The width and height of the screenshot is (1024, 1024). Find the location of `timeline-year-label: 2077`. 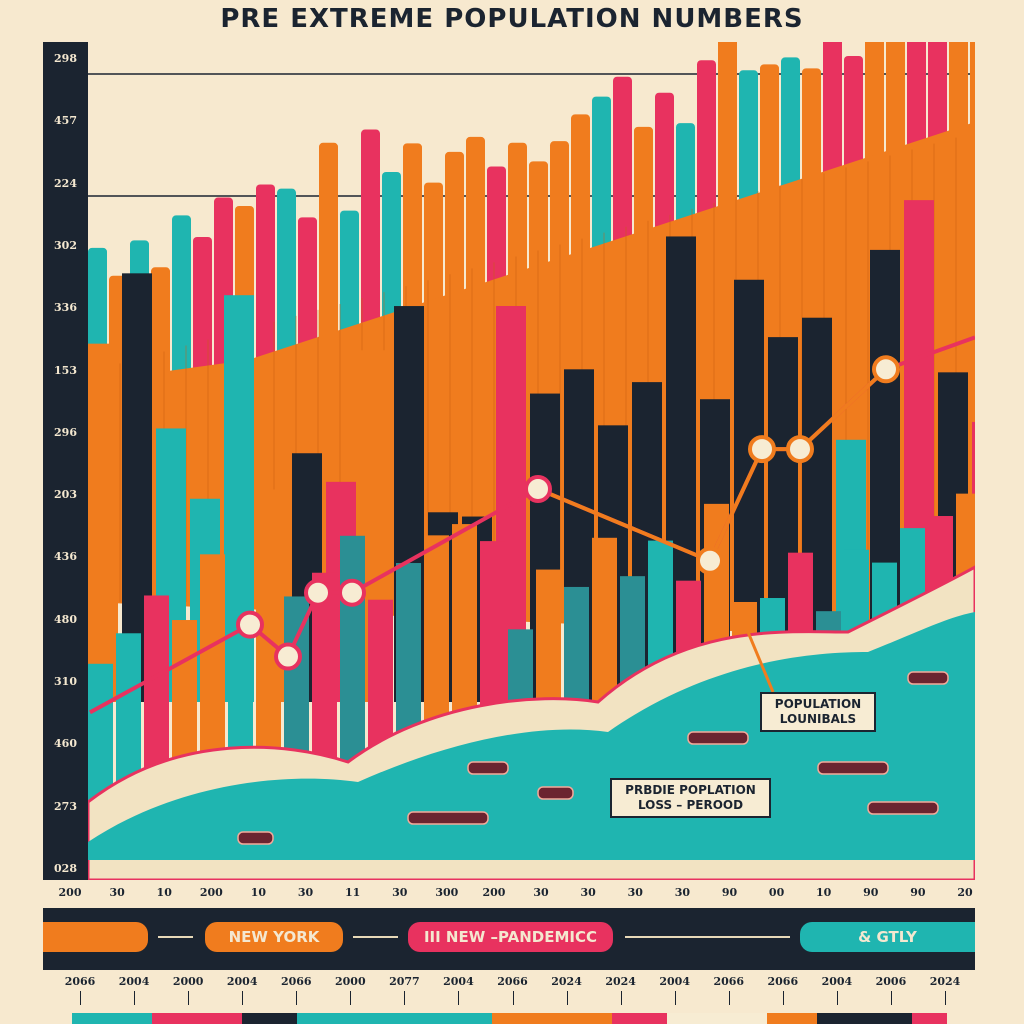

timeline-year-label: 2077 is located at coordinates (404, 981).